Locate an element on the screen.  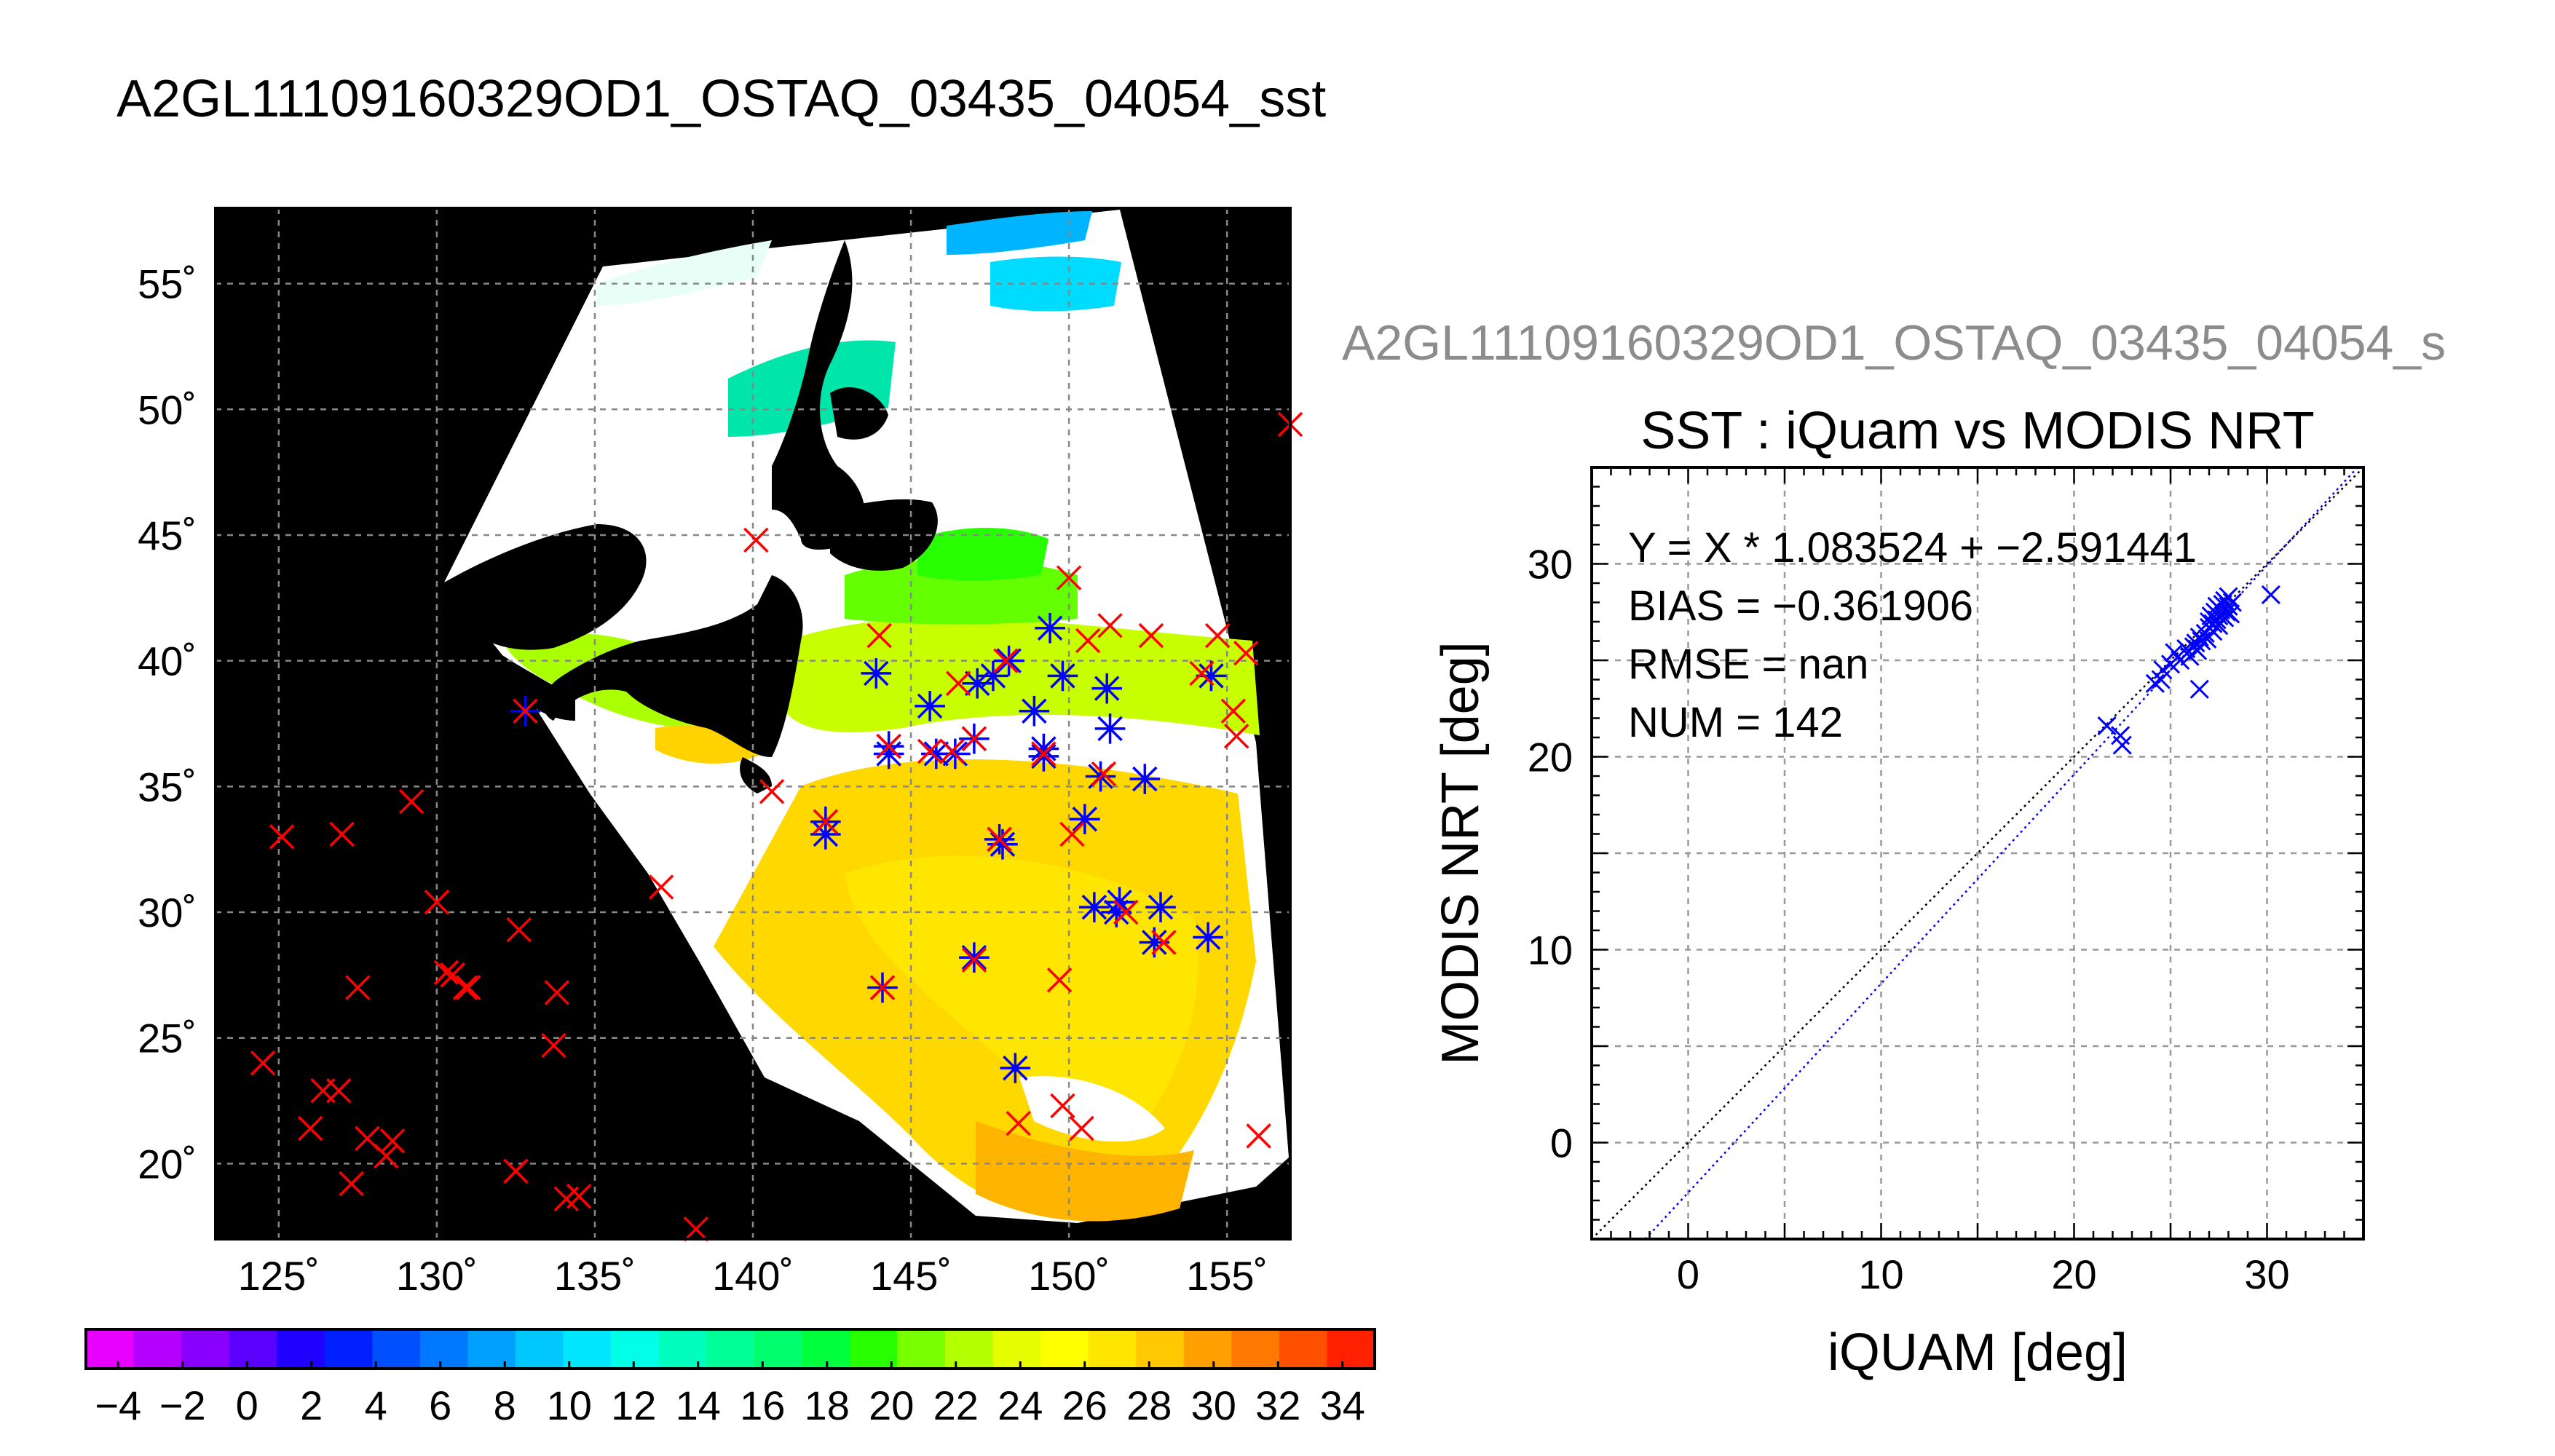
colorbar-tick-labels: −4 −2 0 2 4 6 8 10 12 14 16 18 20 22 24 26 28 30 32 34 is located at coordinates (730, 1394).